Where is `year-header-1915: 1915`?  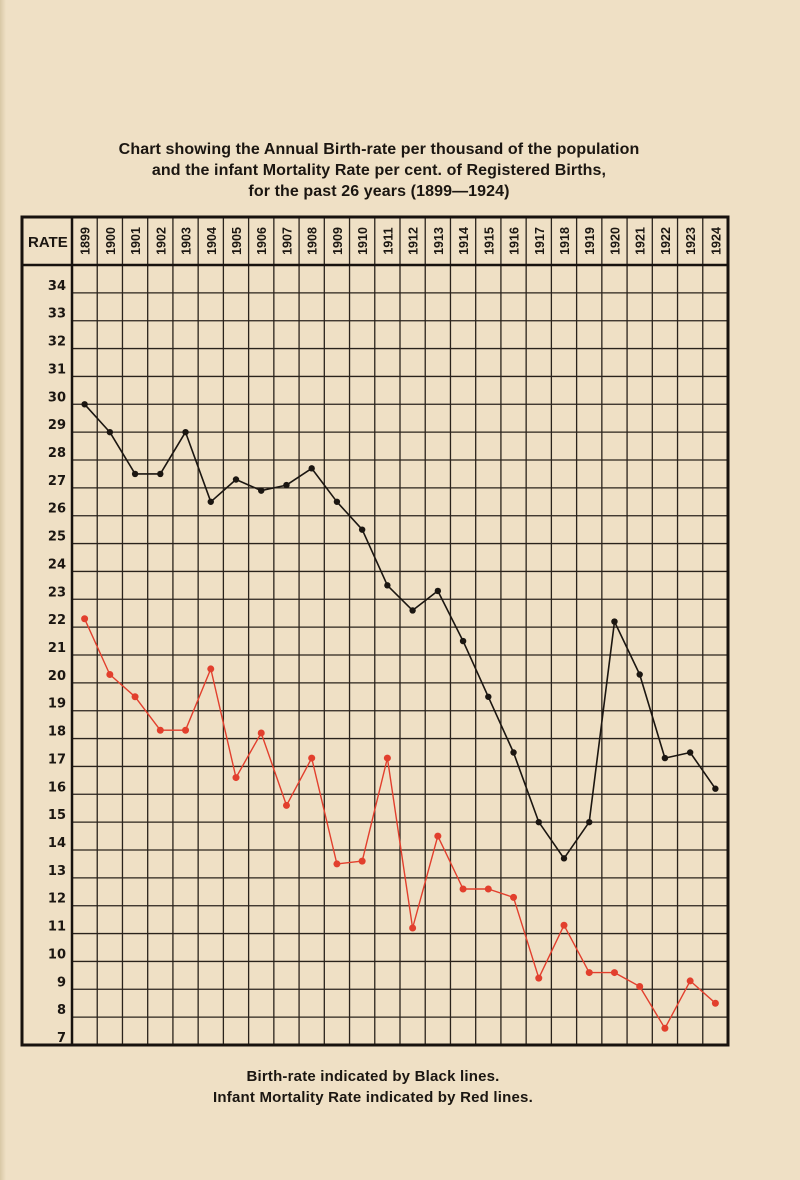 year-header-1915: 1915 is located at coordinates (489, 241).